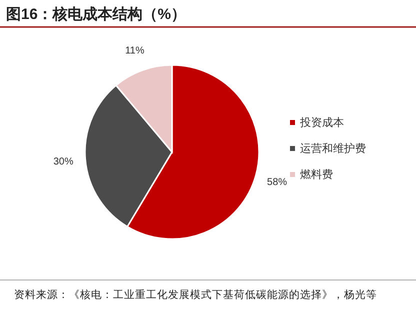 The width and height of the screenshot is (416, 324). What do you see at coordinates (333, 148) in the screenshot?
I see `legend-label: 运营和维护费` at bounding box center [333, 148].